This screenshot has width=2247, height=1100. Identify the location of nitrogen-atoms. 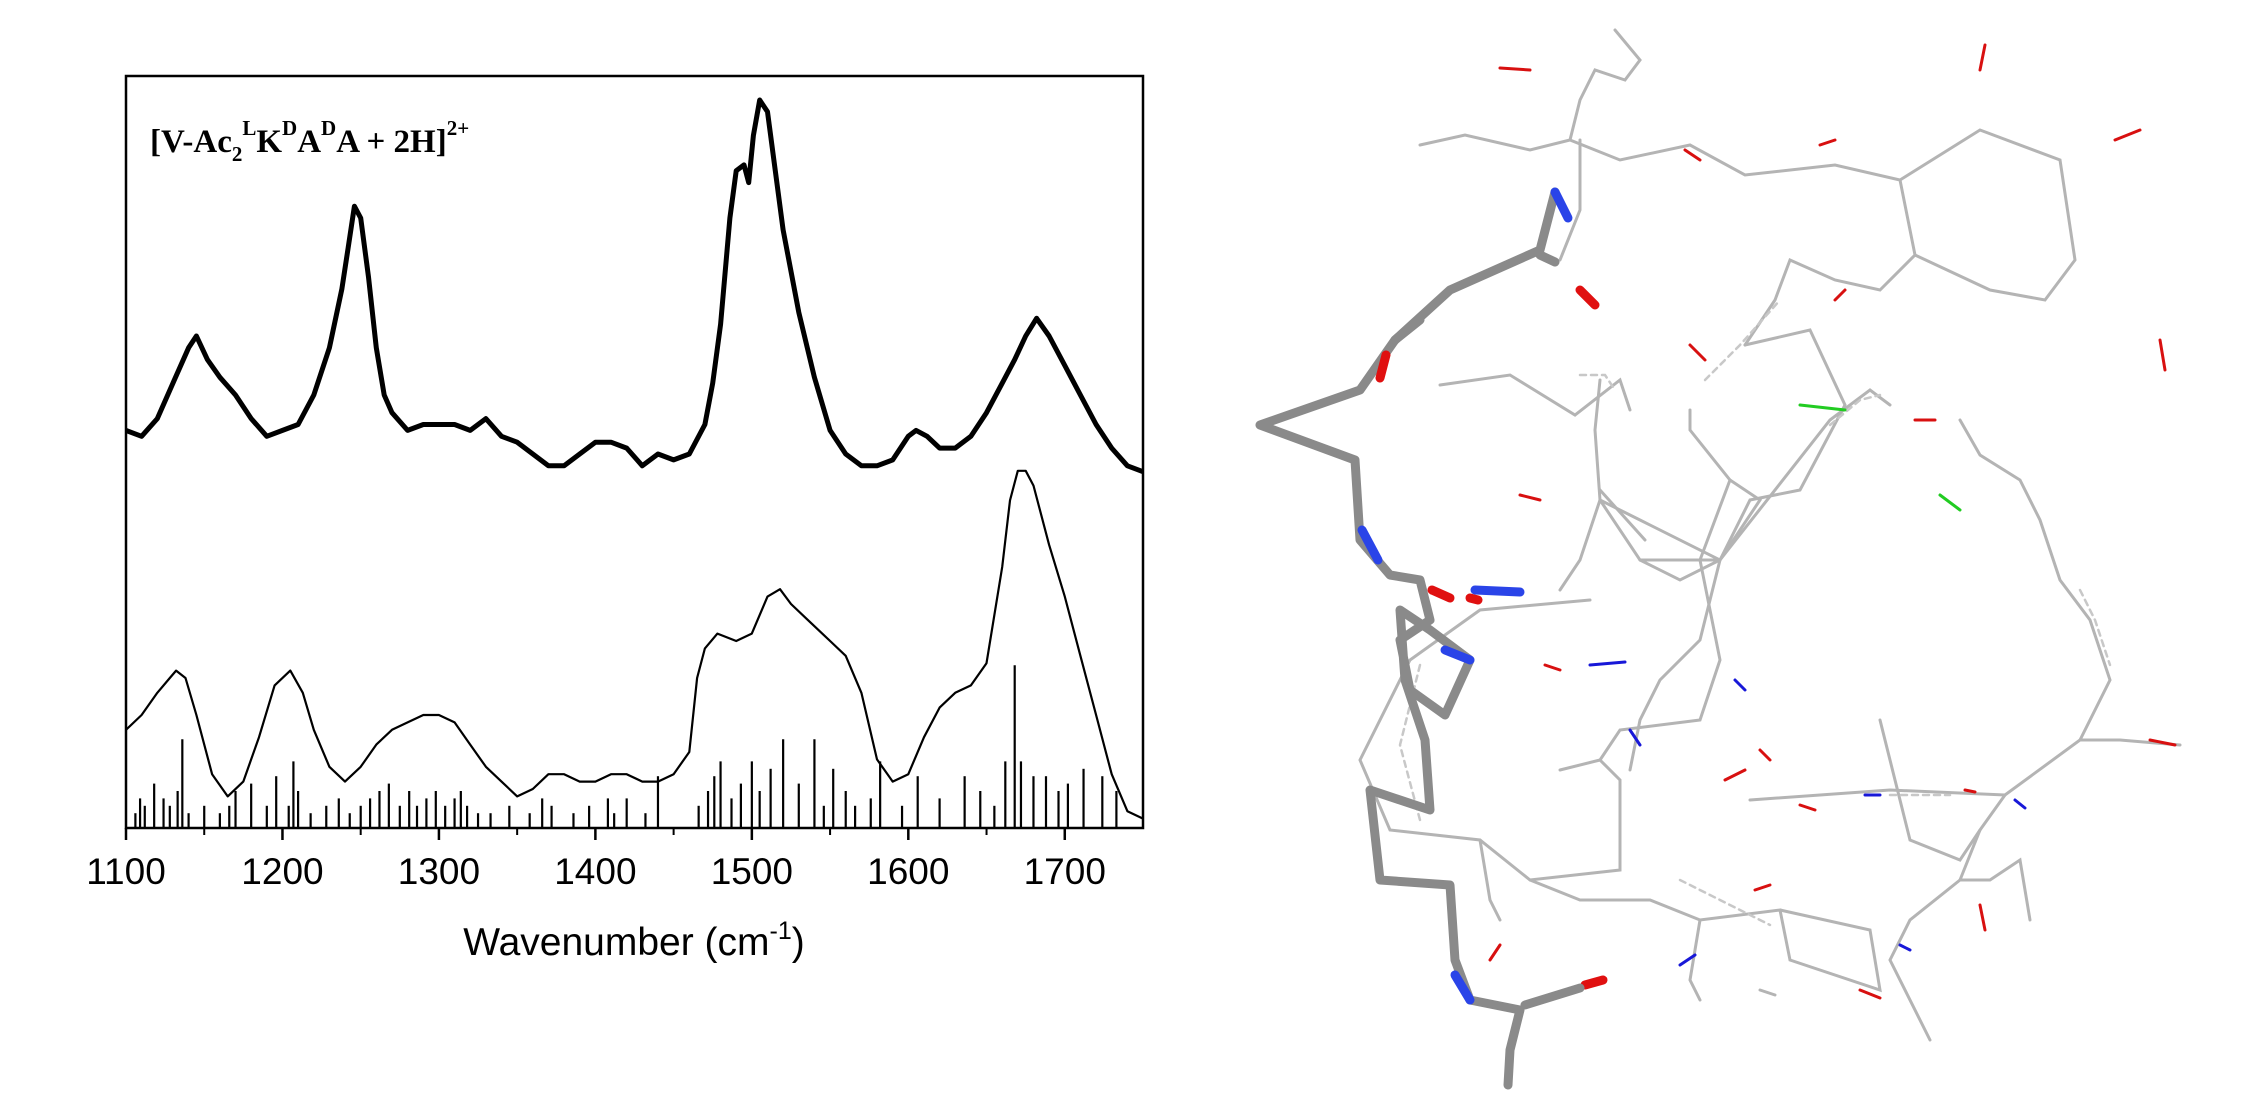
(1807, 813).